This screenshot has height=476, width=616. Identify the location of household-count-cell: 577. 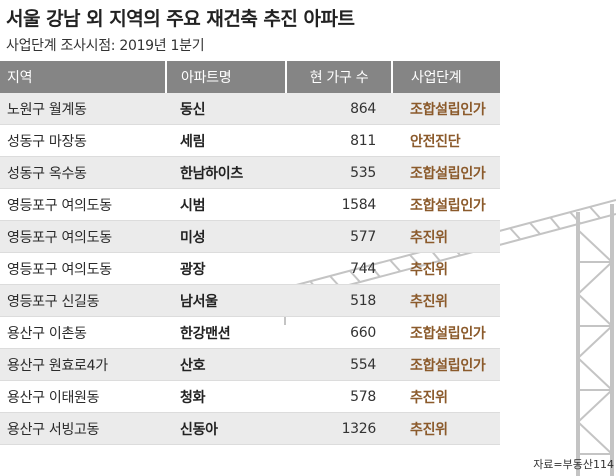
(339, 236).